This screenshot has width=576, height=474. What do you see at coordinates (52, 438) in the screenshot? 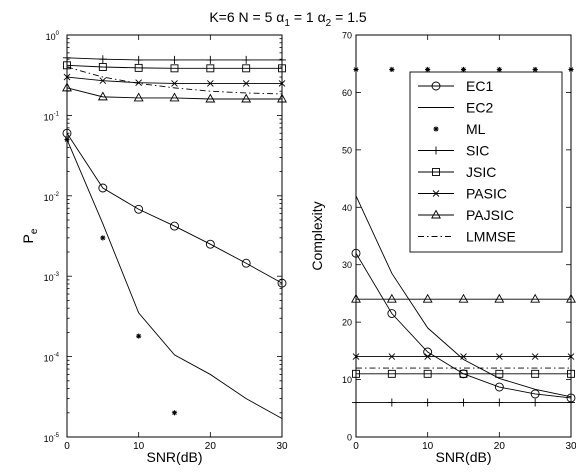
I see `y-tick-label: 10⁻⁵` at bounding box center [52, 438].